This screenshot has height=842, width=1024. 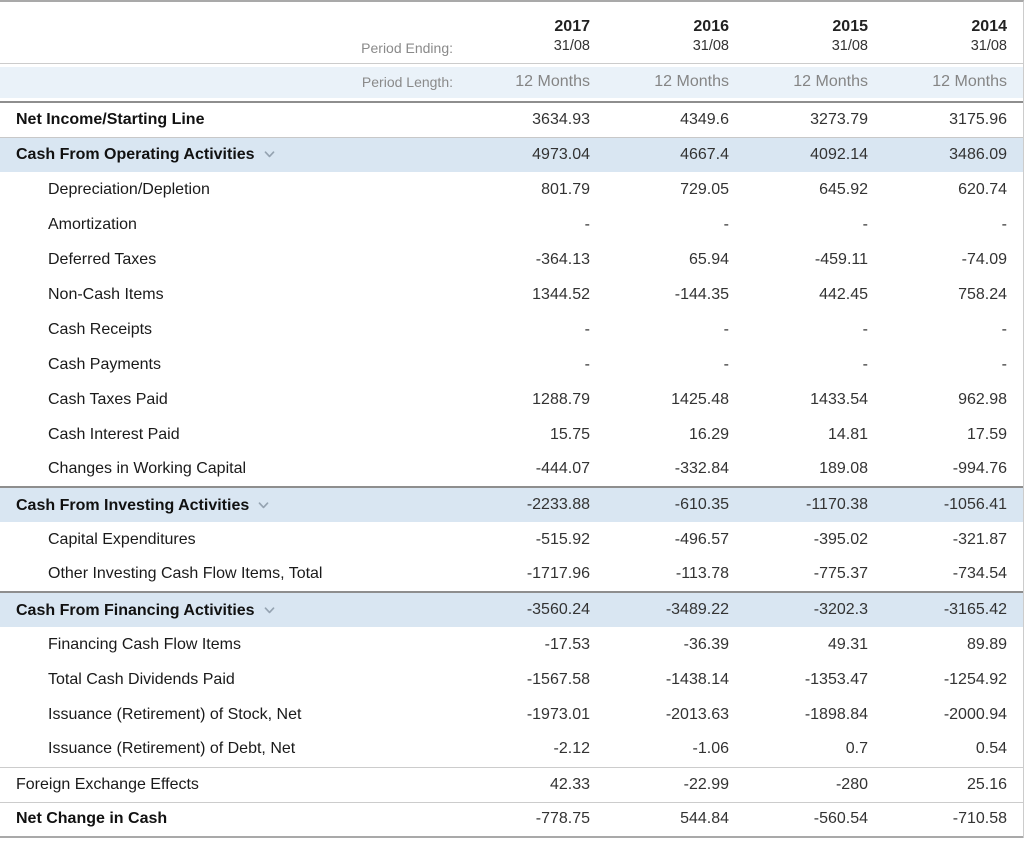 I want to click on row-value: -3560.24, so click(x=536, y=609).